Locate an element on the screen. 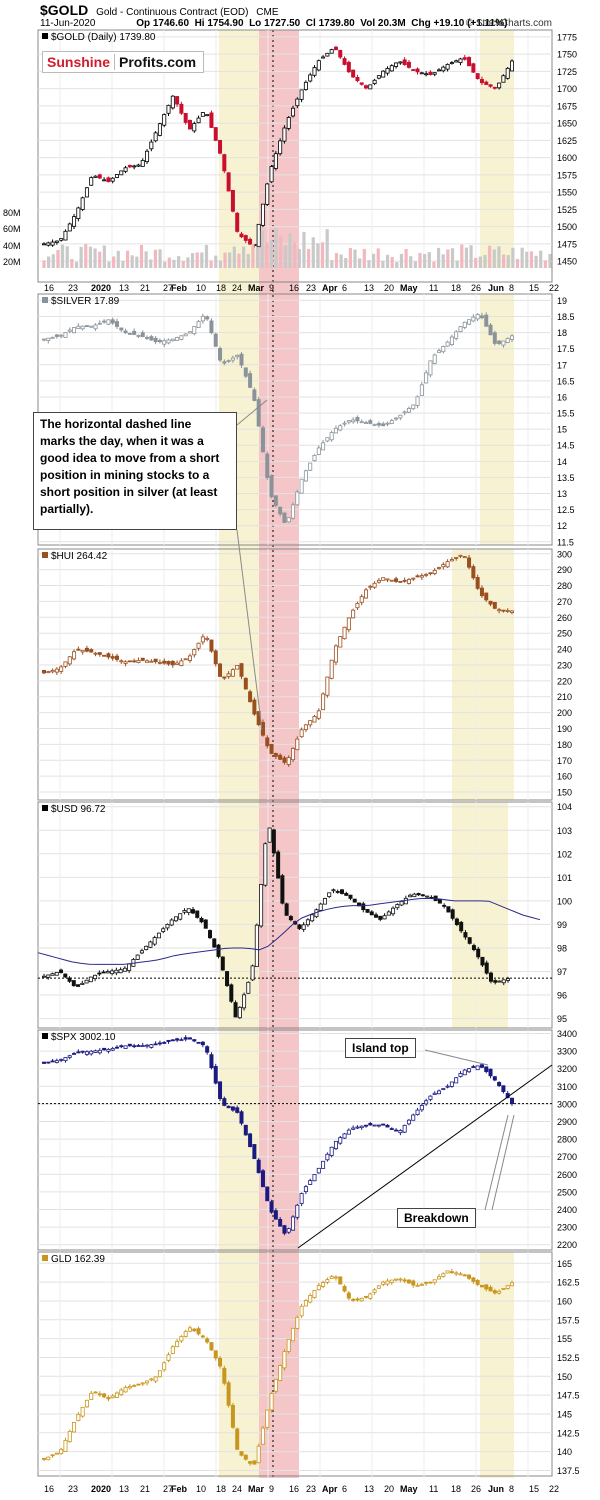  highlight-band-yellow-june-gld is located at coordinates (497, 1365).